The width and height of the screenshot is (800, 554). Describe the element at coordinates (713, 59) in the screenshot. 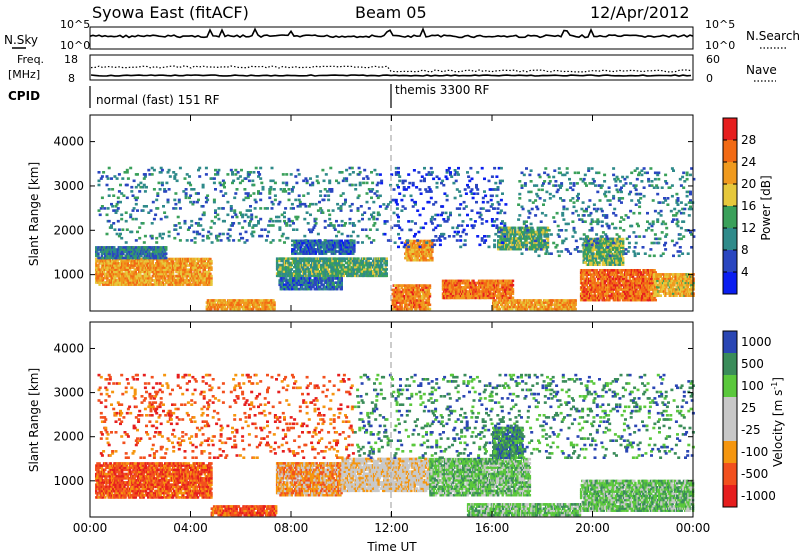

I see `nave-tick-top: 60` at that location.